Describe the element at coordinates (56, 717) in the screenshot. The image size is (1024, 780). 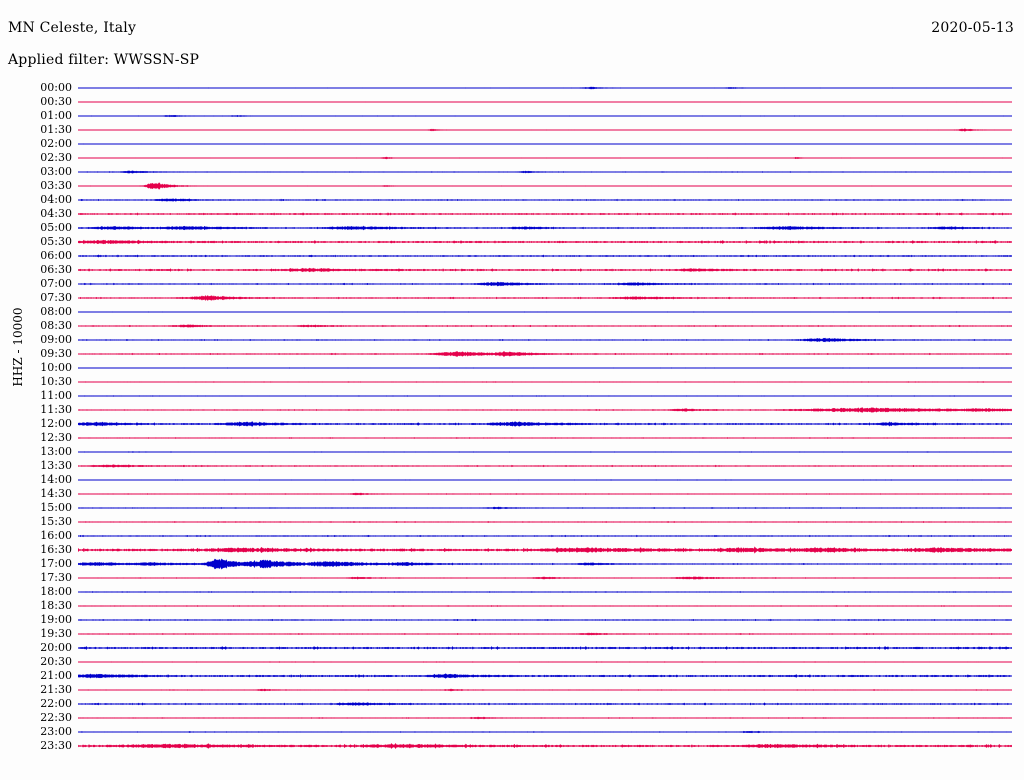
I see `time-label: 22:30` at that location.